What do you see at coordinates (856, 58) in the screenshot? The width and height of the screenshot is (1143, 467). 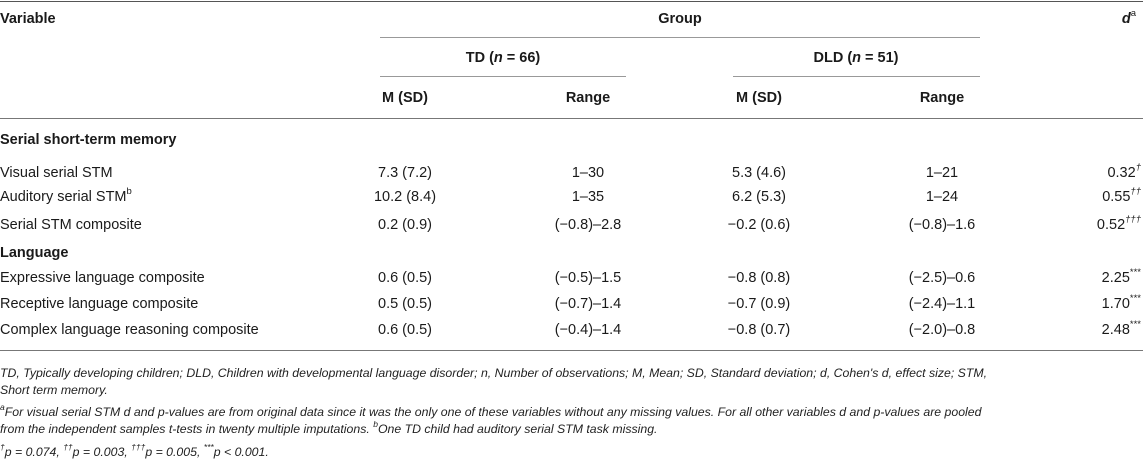 I see `header-dld-group: DLD (n = 51)` at bounding box center [856, 58].